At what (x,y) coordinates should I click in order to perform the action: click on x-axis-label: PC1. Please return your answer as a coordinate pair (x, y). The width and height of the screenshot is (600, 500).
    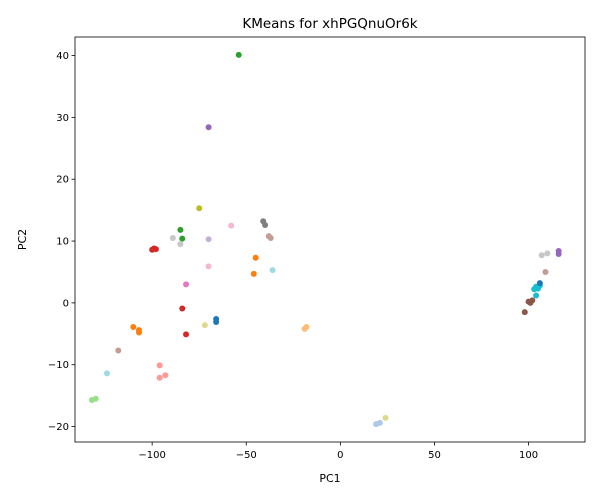
    Looking at the image, I should click on (329, 478).